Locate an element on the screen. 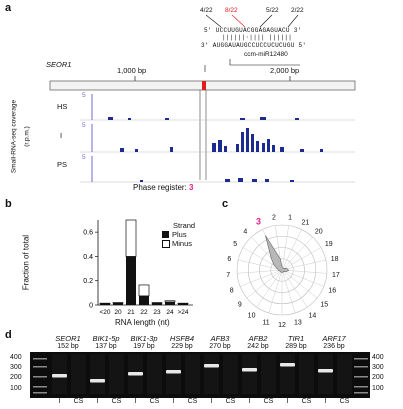 Image resolution: width=403 pixels, height=409 pixels. radar-label: 13 is located at coordinates (298, 323).